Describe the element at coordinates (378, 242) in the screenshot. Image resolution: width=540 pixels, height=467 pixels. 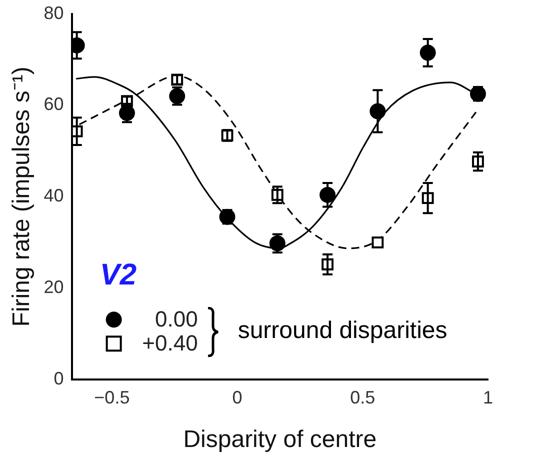
I see `point` at that location.